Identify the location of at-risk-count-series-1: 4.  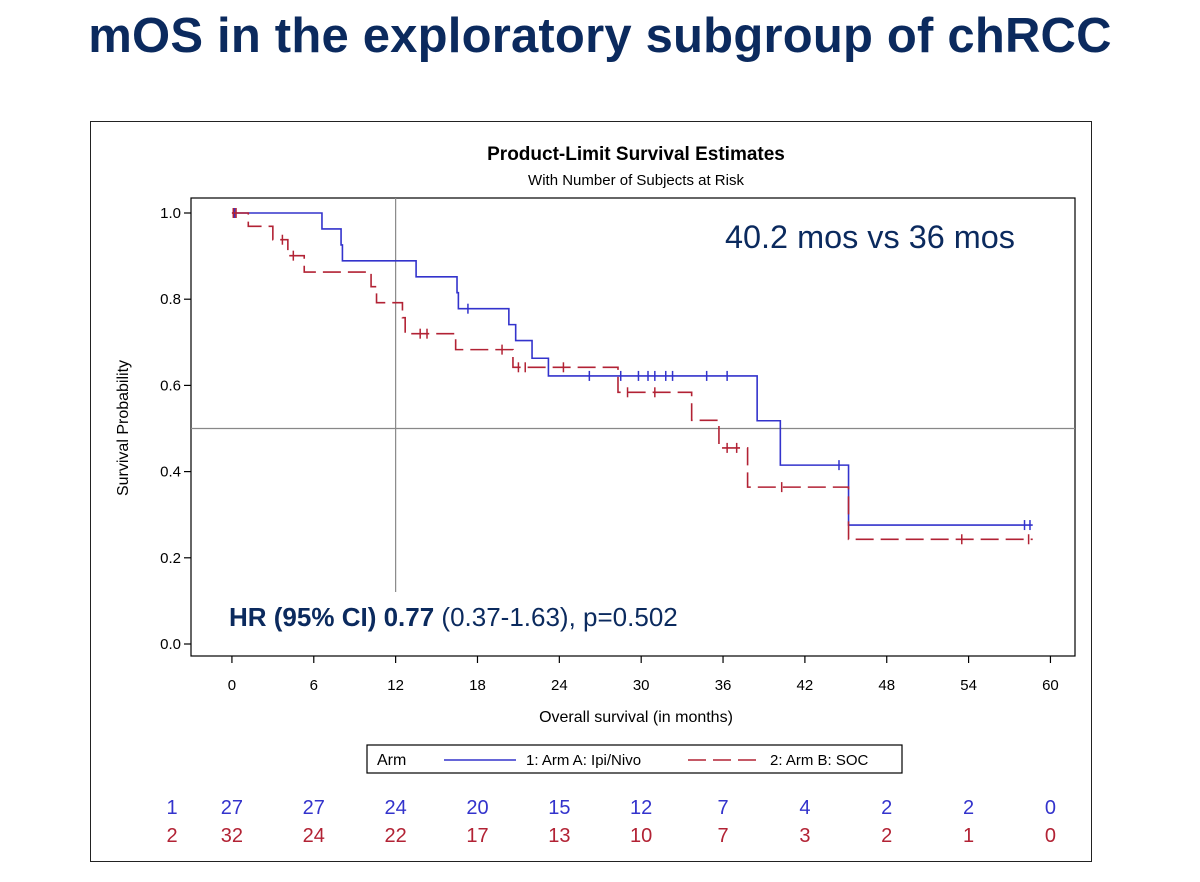
(804, 808).